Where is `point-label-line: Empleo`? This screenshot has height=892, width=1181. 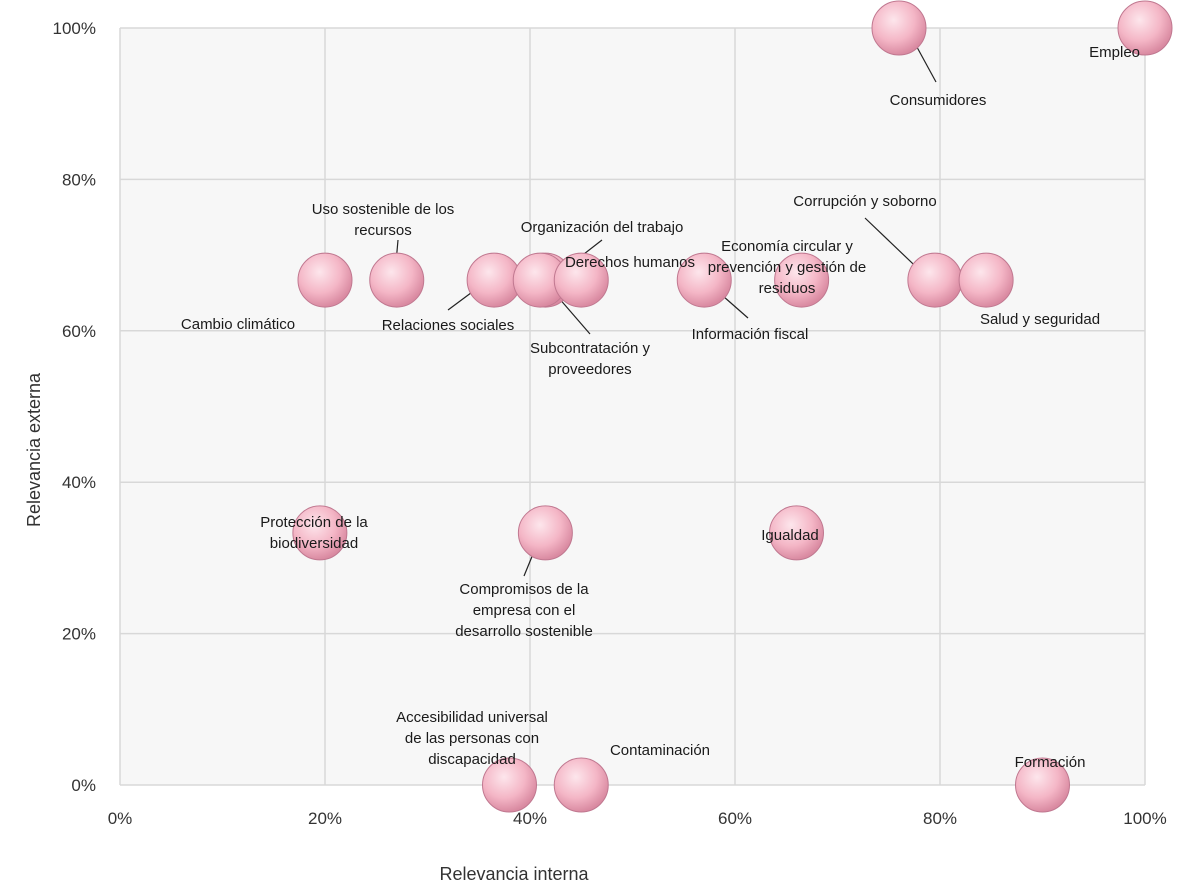 point-label-line: Empleo is located at coordinates (1114, 52).